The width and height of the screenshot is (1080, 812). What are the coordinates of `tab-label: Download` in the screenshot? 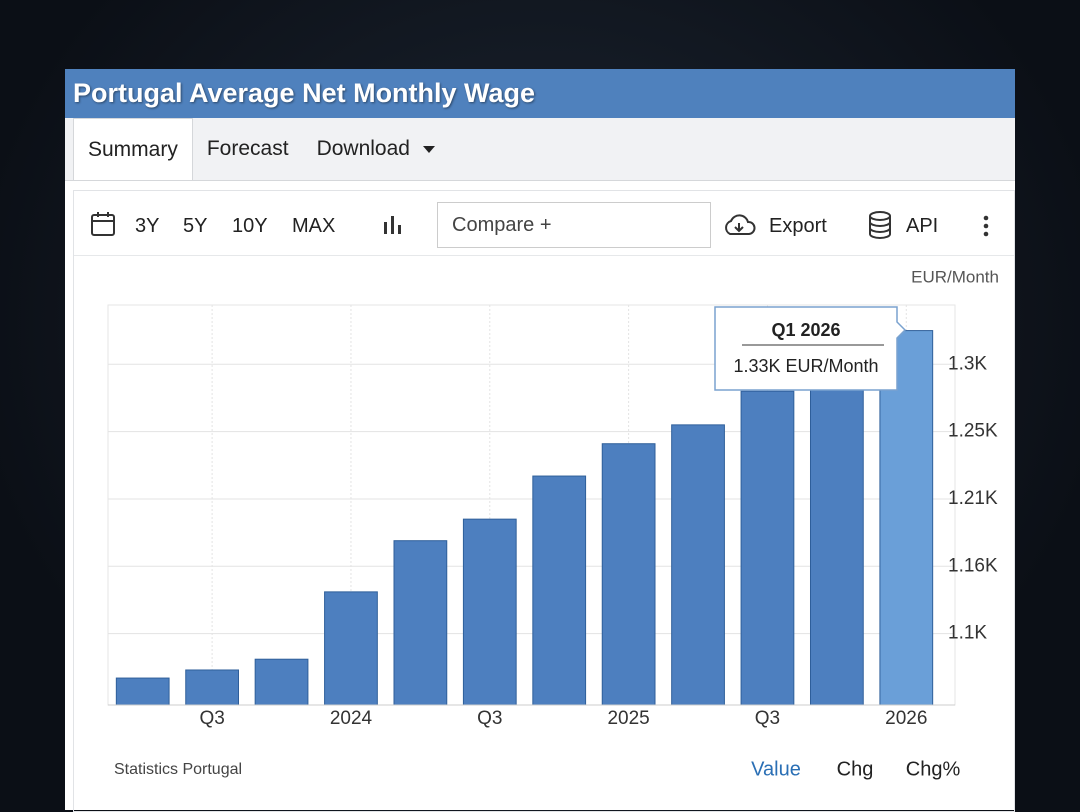 It's located at (363, 148).